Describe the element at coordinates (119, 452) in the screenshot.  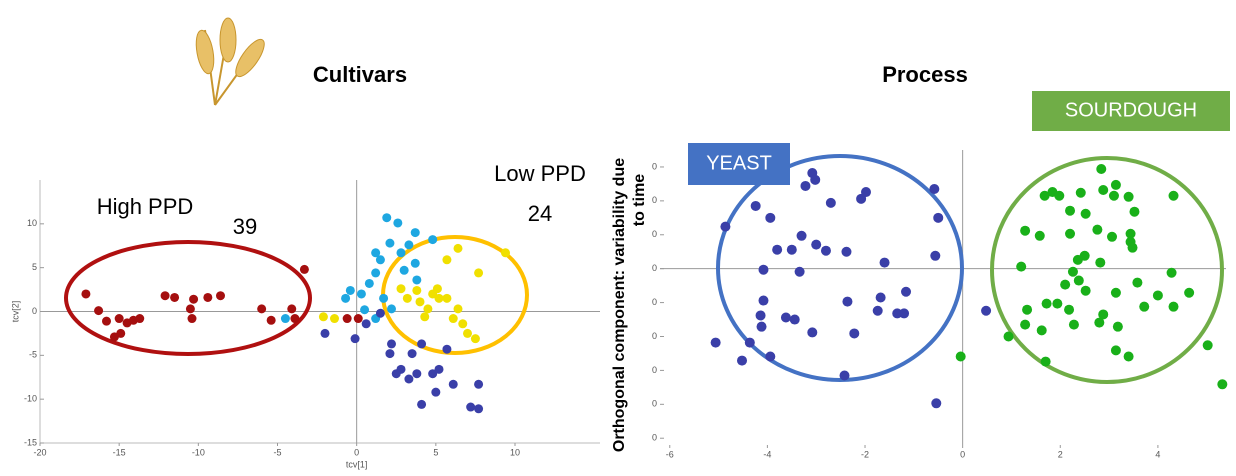
I see `x-tick-label: -15` at that location.